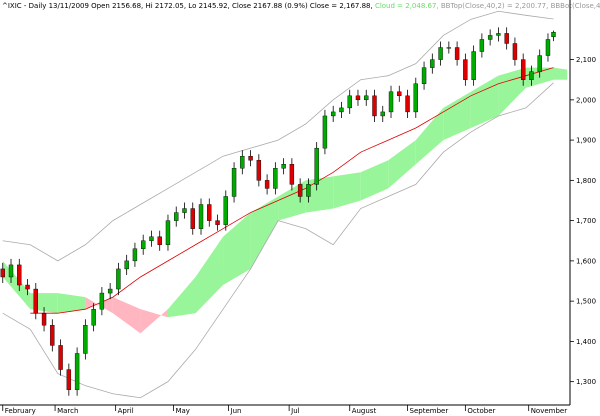 This screenshot has height=416, width=600. What do you see at coordinates (364, 411) in the screenshot?
I see `x-tick-label: August` at bounding box center [364, 411].